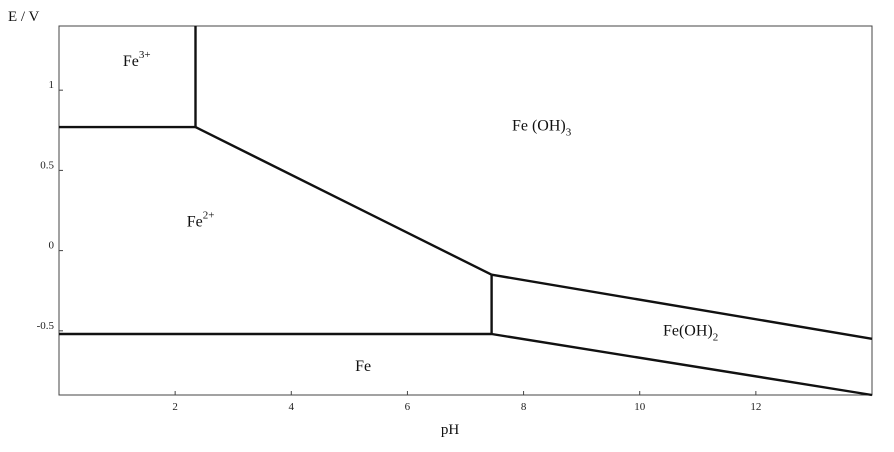 This screenshot has width=894, height=452. Describe the element at coordinates (450, 430) in the screenshot. I see `x-axis-title: pH` at that location.